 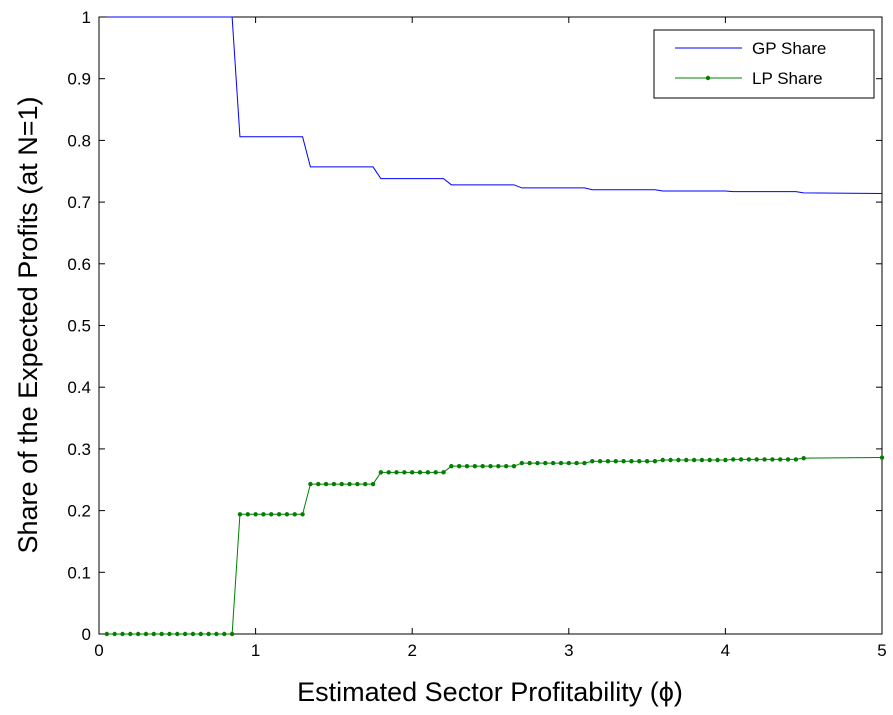 What do you see at coordinates (79, 202) in the screenshot?
I see `y-tick-label: 0.7` at bounding box center [79, 202].